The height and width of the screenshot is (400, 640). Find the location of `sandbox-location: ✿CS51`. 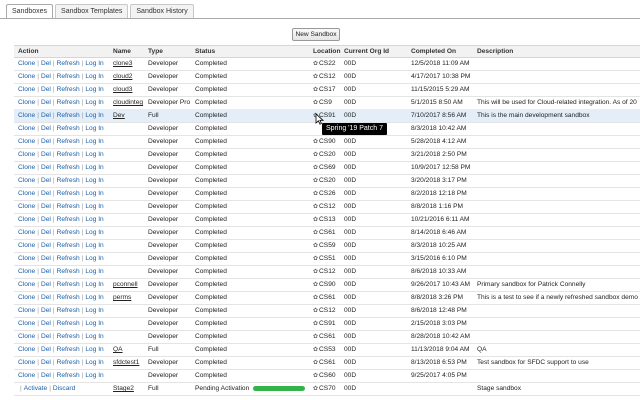

sandbox-location: ✿CS51 is located at coordinates (328, 259).